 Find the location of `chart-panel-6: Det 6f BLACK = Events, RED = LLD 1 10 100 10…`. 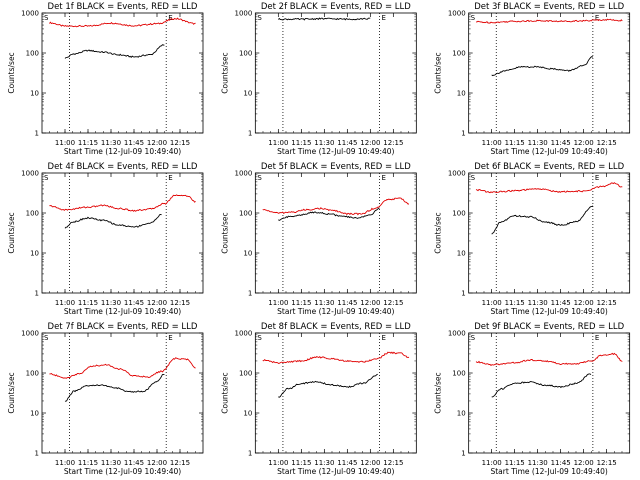

chart-panel-6: Det 6f BLACK = Events, RED = LLD 1 10 100 10… is located at coordinates (532, 239).